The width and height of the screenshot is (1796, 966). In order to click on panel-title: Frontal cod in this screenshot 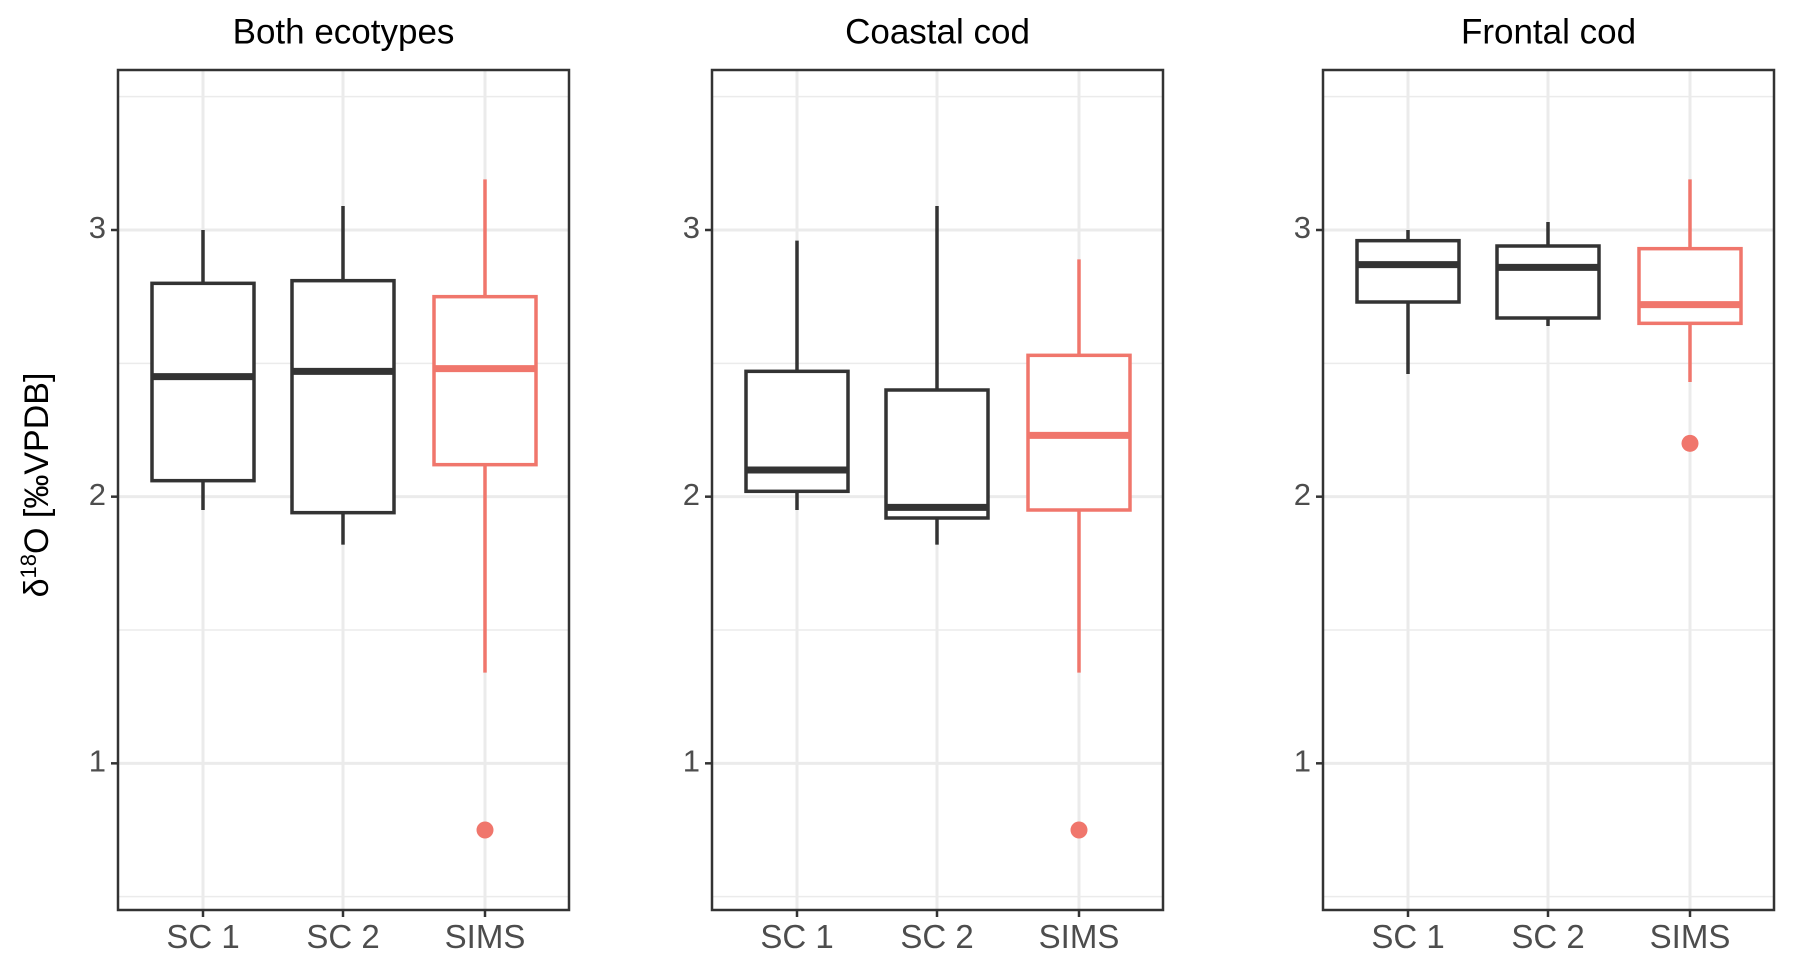, I will do `click(1548, 31)`.